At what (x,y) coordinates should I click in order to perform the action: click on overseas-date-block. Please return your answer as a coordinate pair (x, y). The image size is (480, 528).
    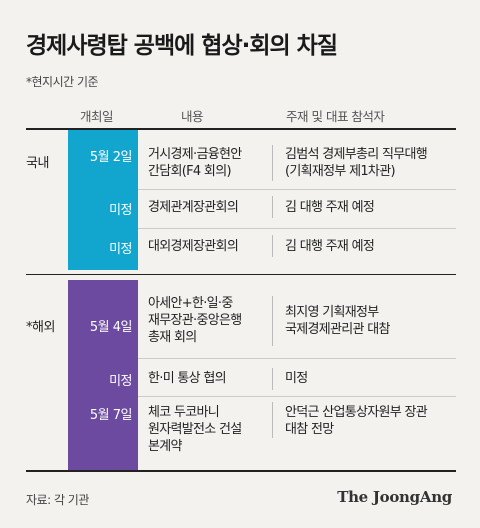
    Looking at the image, I should click on (103, 375).